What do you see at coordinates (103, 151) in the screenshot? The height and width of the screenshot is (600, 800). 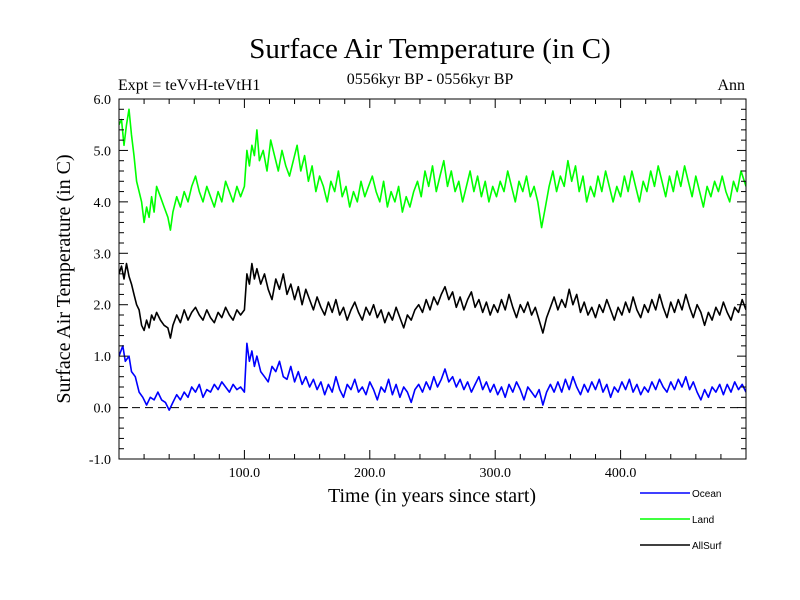 I see `y-tick-label: 5.0` at bounding box center [103, 151].